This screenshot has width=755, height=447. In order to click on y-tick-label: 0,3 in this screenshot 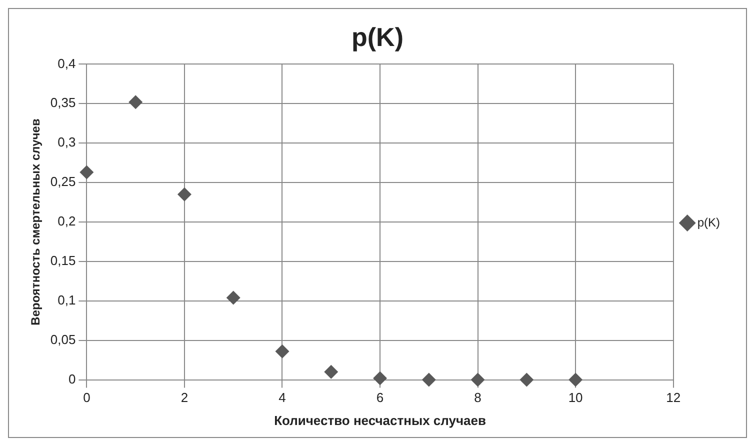, I will do `click(67, 142)`.